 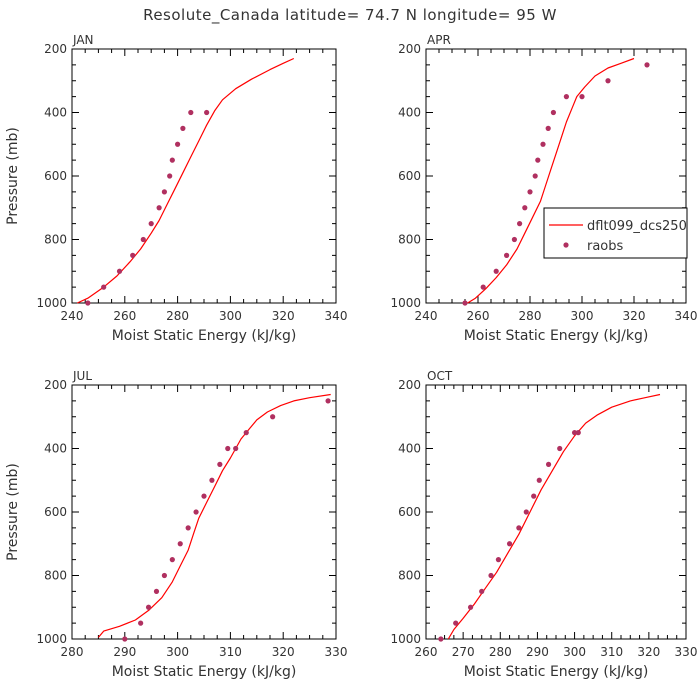 What do you see at coordinates (440, 376) in the screenshot?
I see `panel-label: OCT` at bounding box center [440, 376].